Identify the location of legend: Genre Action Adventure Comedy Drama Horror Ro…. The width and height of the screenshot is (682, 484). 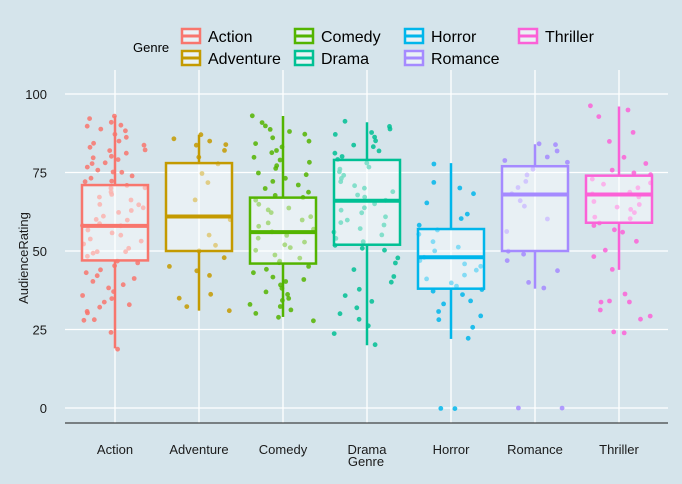
(364, 47).